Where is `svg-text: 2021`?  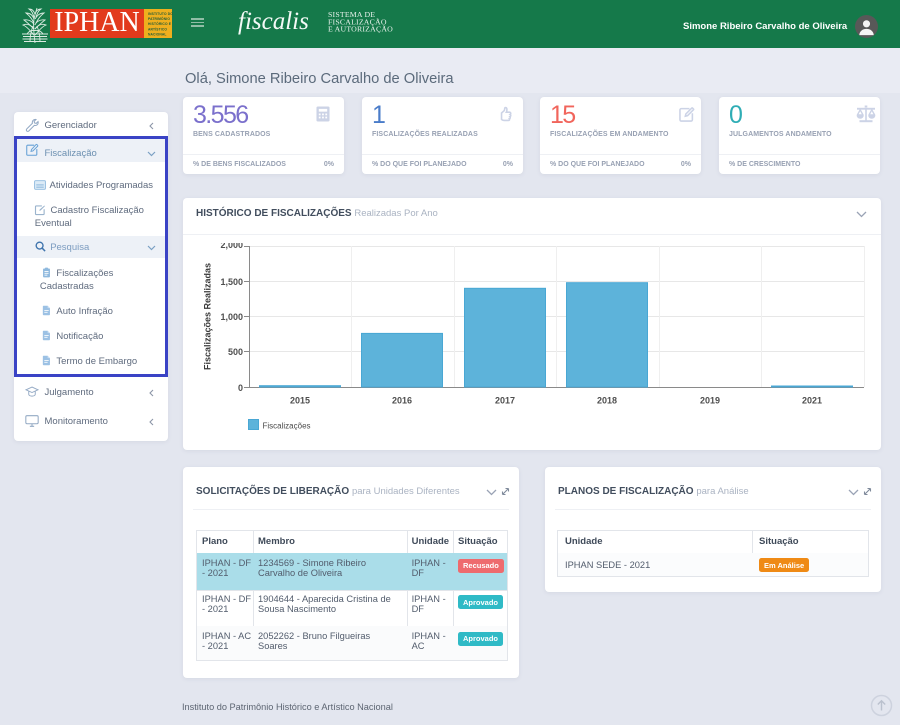 svg-text: 2021 is located at coordinates (812, 401).